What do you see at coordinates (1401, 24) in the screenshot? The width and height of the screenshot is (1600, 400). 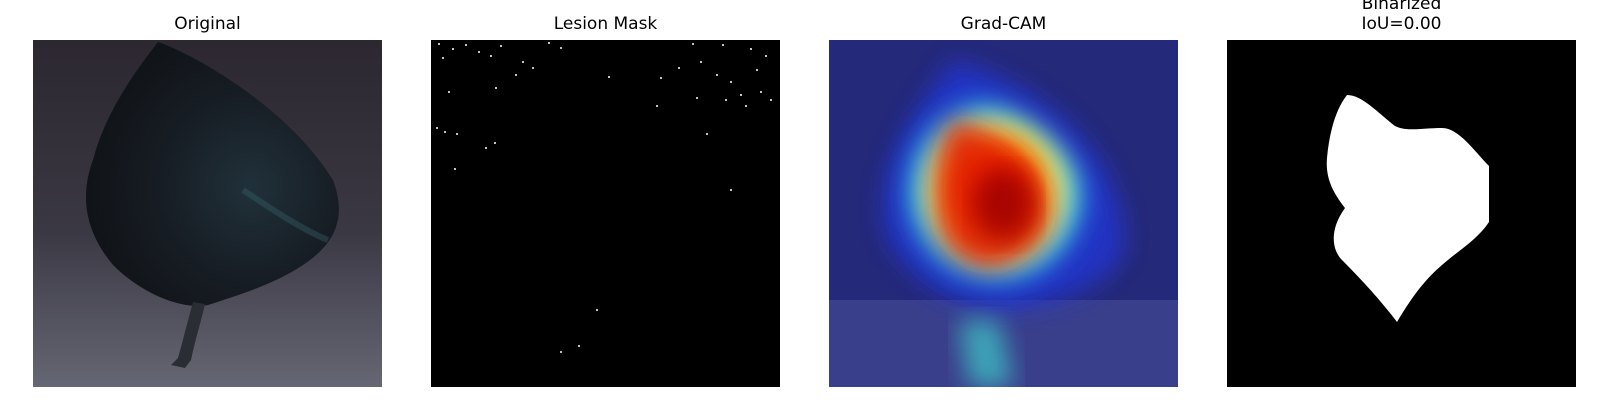 I see `iou-title: IoU=0.00` at bounding box center [1401, 24].